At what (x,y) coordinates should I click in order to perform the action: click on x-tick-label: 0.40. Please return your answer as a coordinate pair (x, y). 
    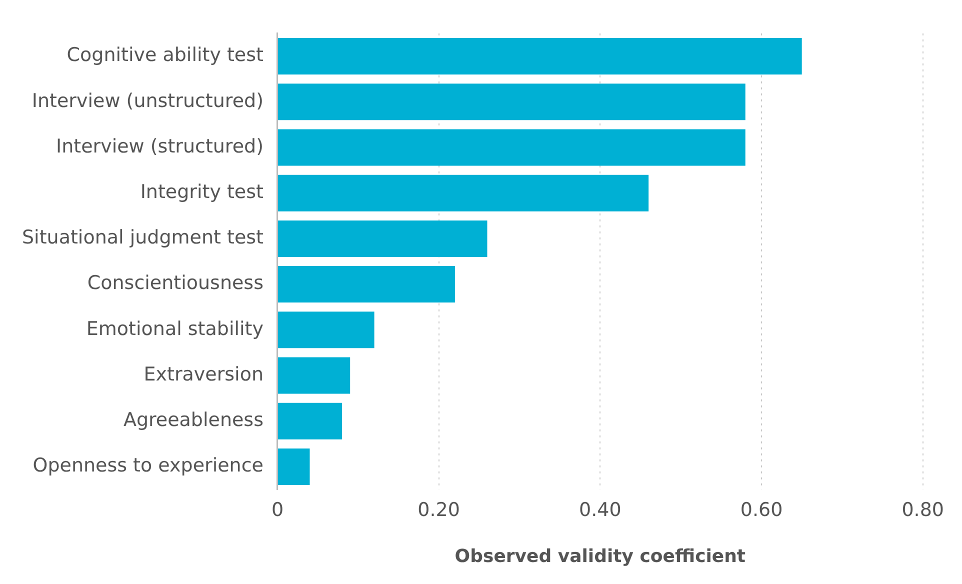
    Looking at the image, I should click on (600, 509).